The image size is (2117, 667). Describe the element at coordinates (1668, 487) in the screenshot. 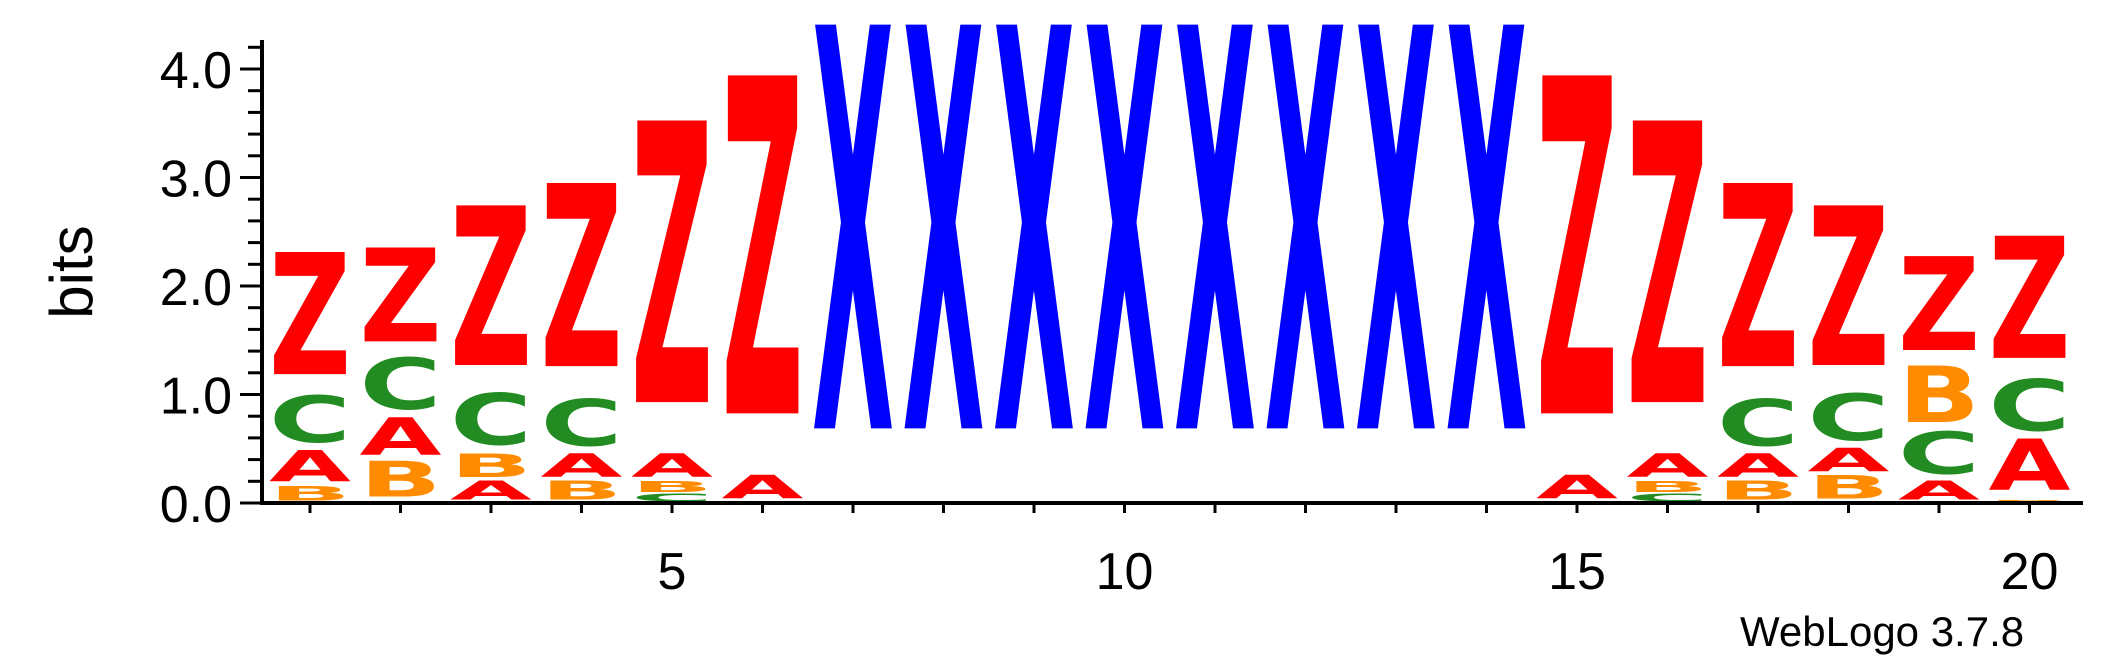

I see `glyph-16-B: B` at that location.